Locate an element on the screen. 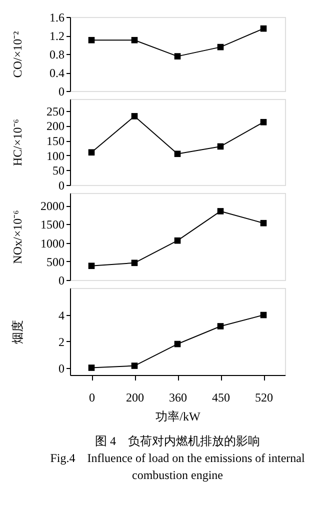 Image resolution: width=334 pixels, height=505 pixels. x-tick-label: 360 is located at coordinates (178, 397).